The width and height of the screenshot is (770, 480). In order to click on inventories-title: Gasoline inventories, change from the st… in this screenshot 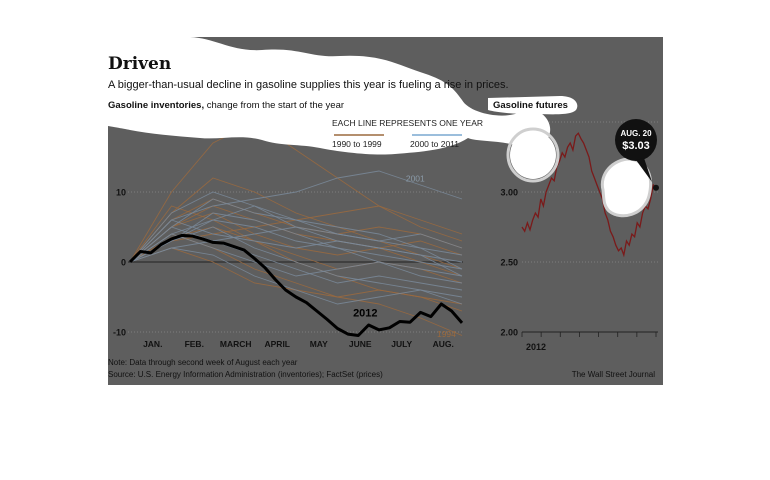, I will do `click(226, 105)`.